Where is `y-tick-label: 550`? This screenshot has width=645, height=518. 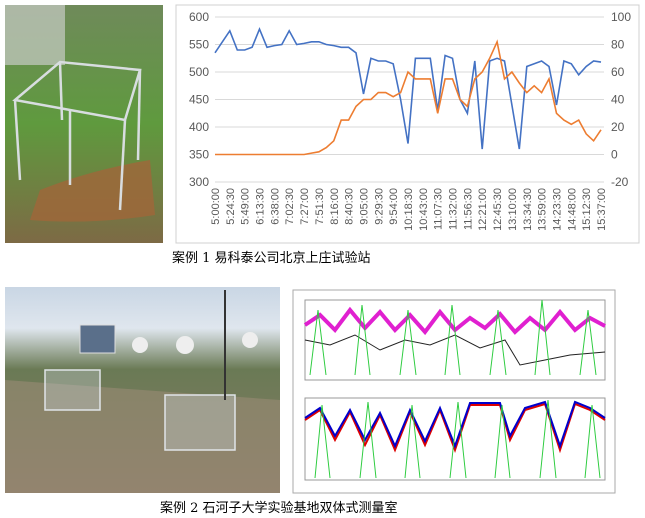
y-tick-label: 550 is located at coordinates (199, 45).